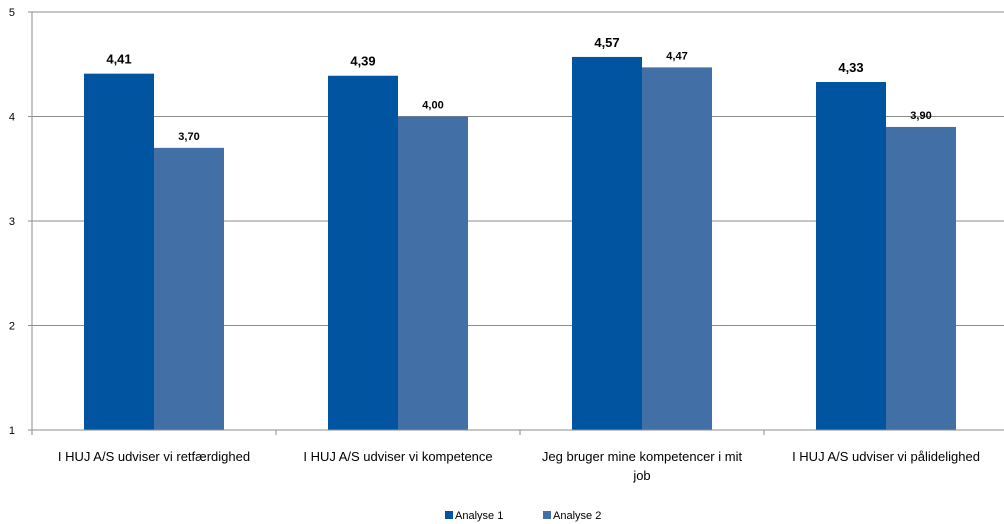  Describe the element at coordinates (432, 106) in the screenshot. I see `data-label: 4,00` at that location.